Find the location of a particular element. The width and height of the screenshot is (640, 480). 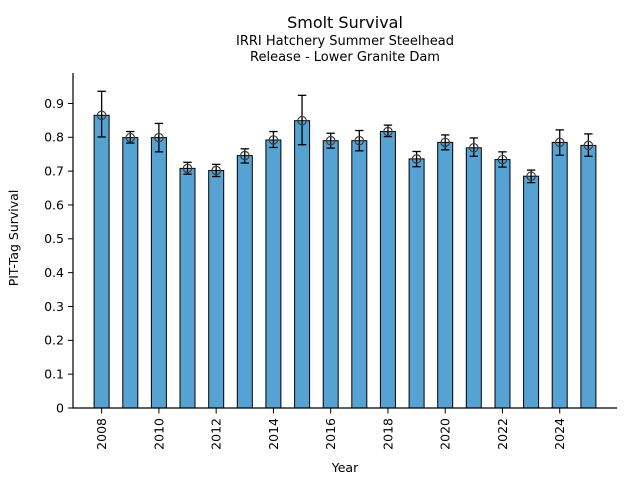

y-tick-label: 0.5 is located at coordinates (54, 238).